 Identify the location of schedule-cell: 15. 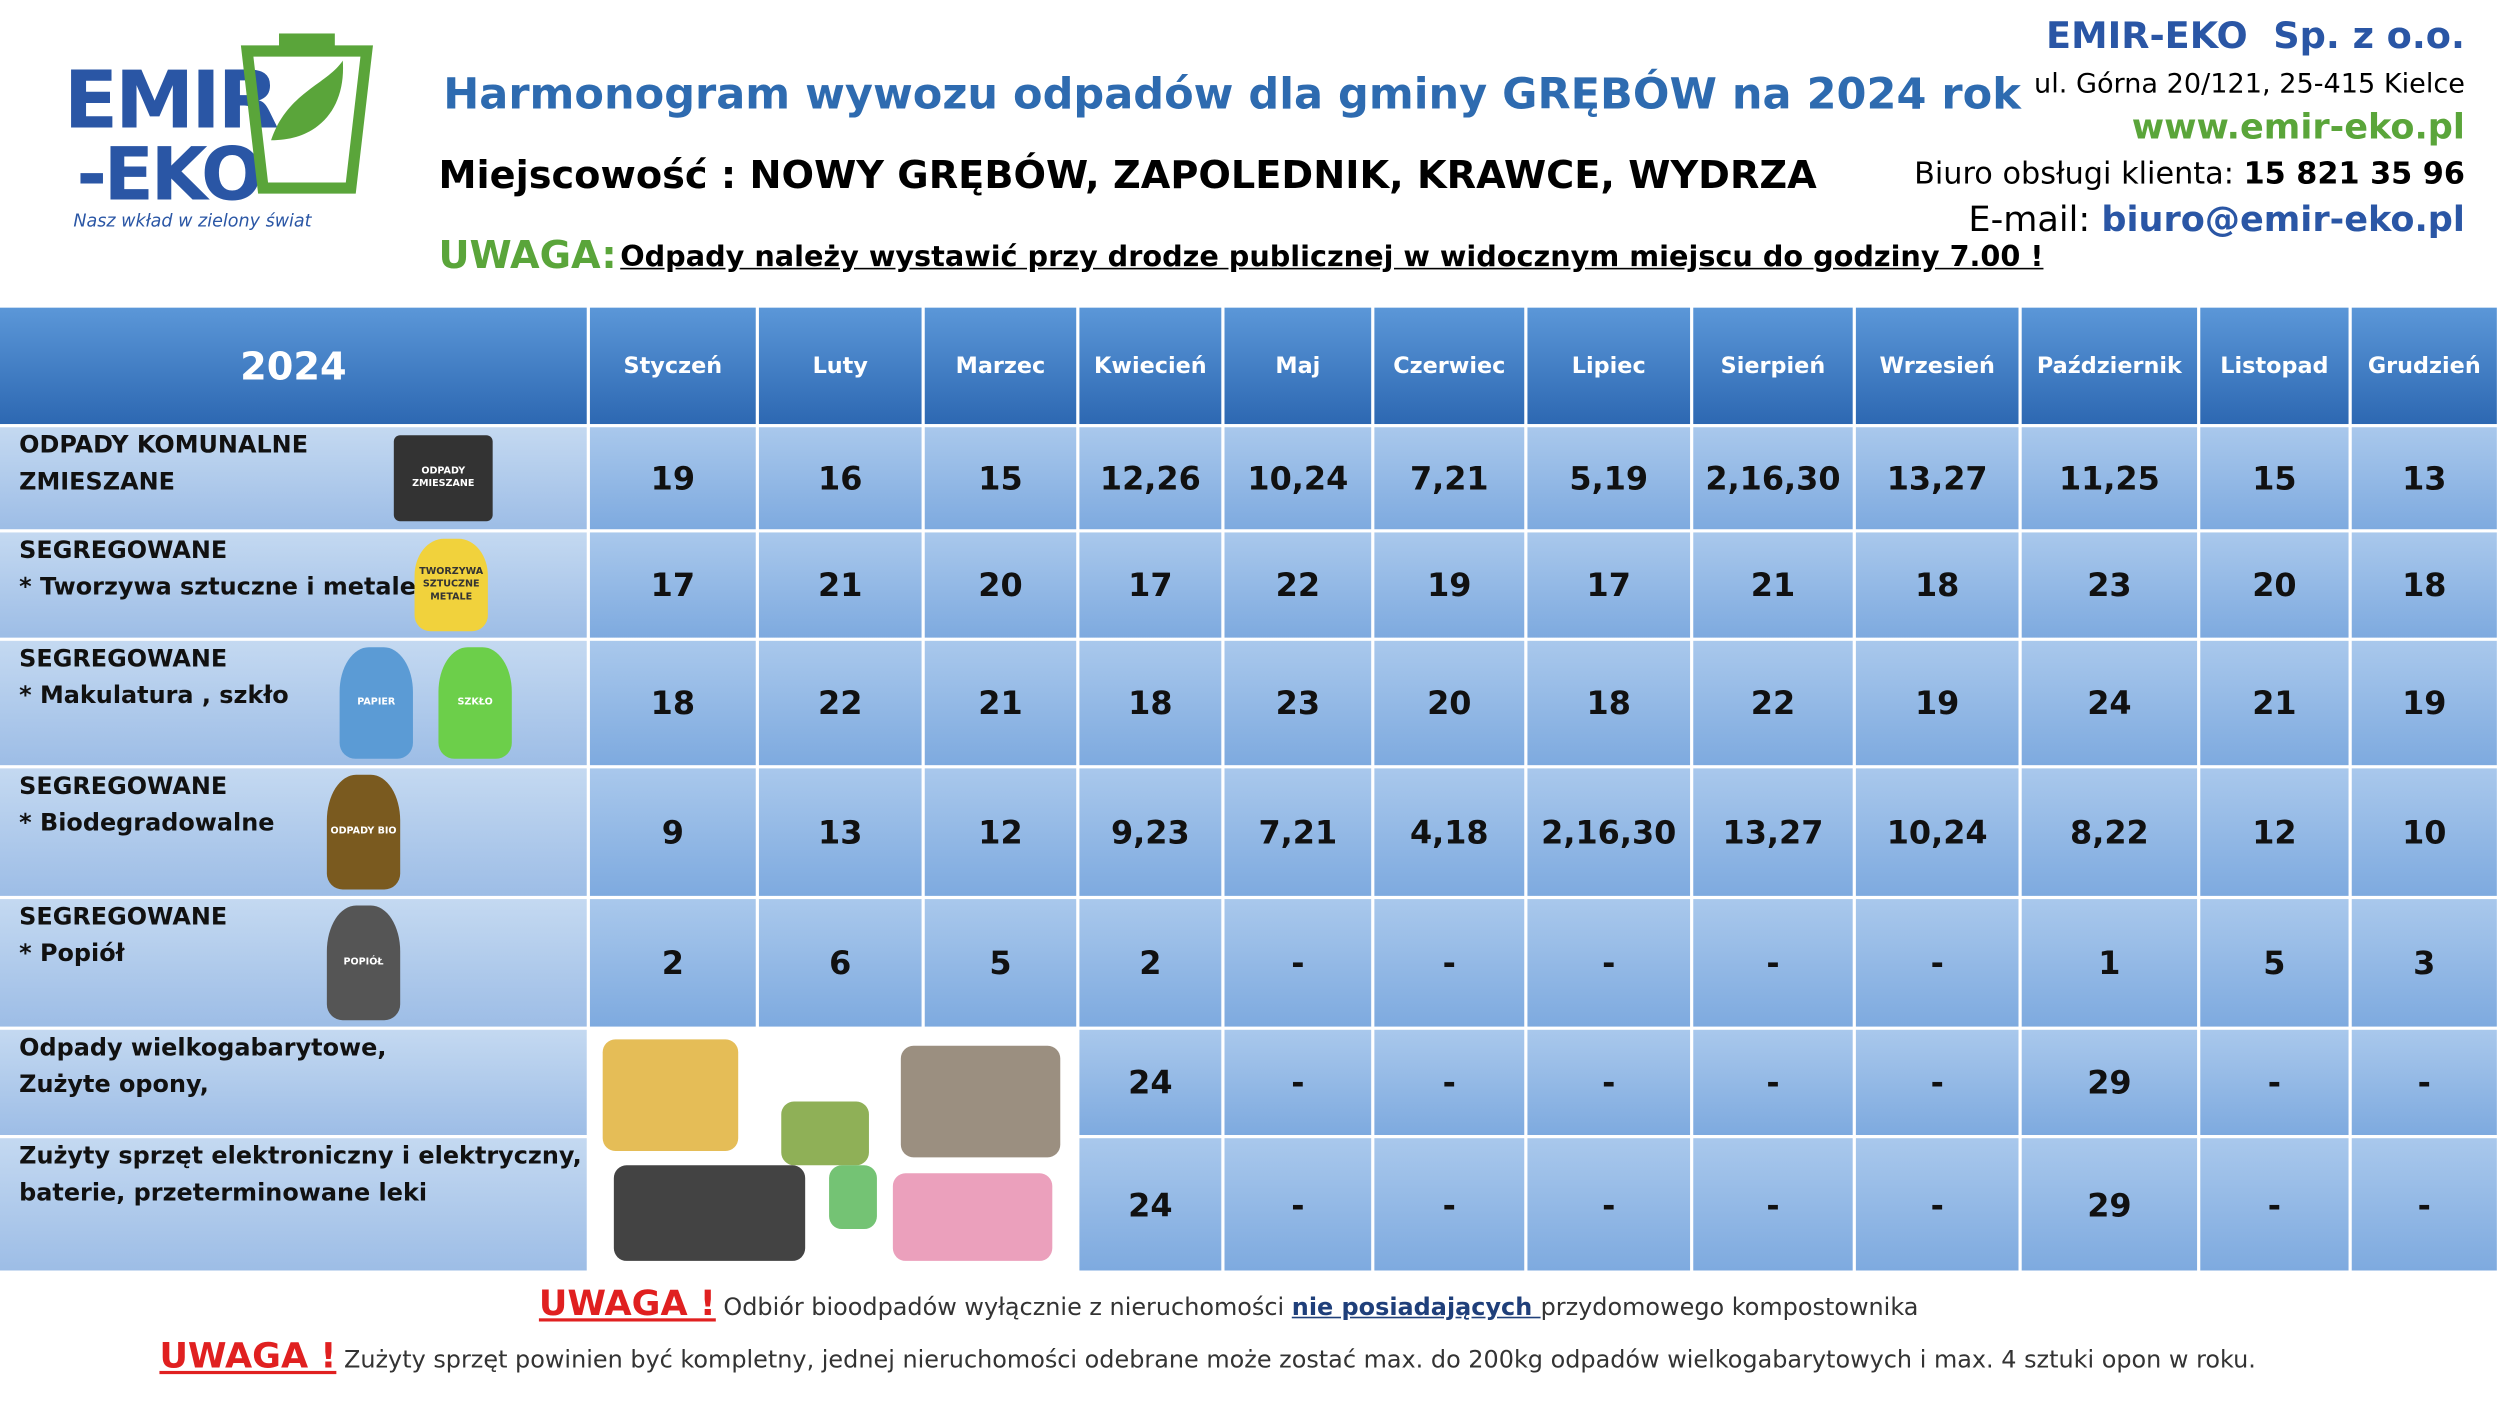
(1000, 478).